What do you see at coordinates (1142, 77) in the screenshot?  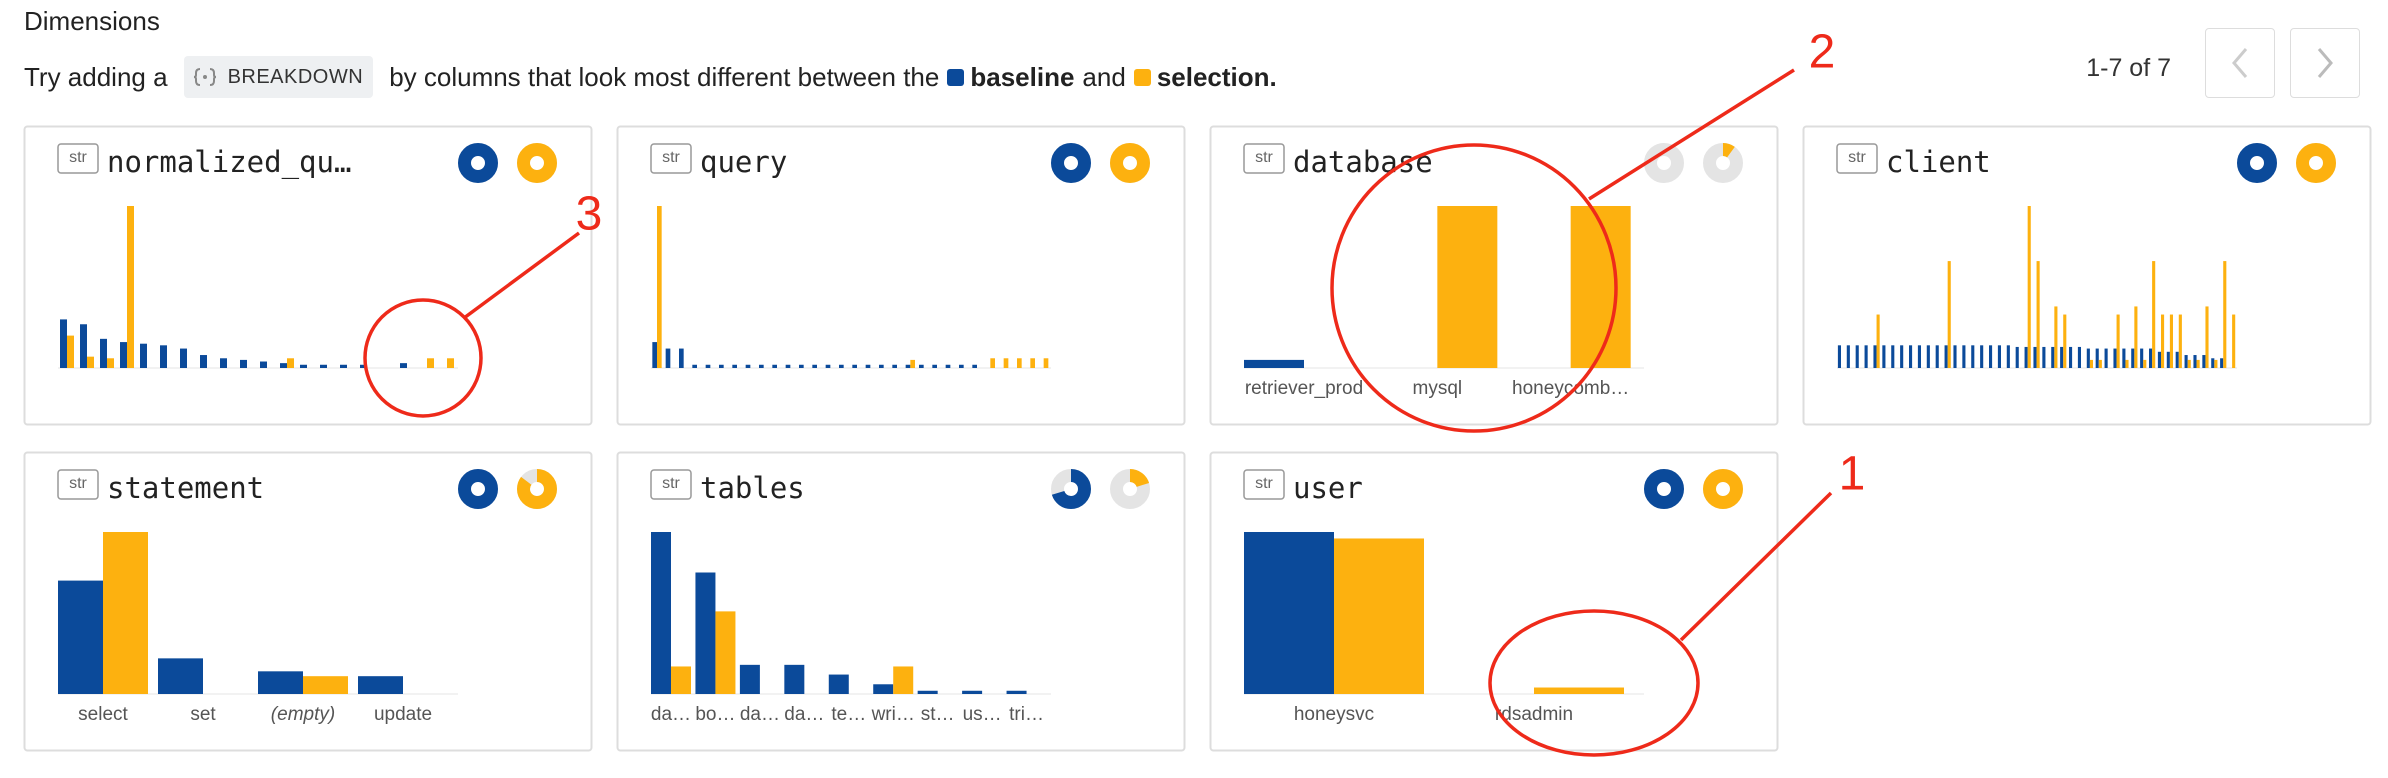 I see `selection-swatch` at bounding box center [1142, 77].